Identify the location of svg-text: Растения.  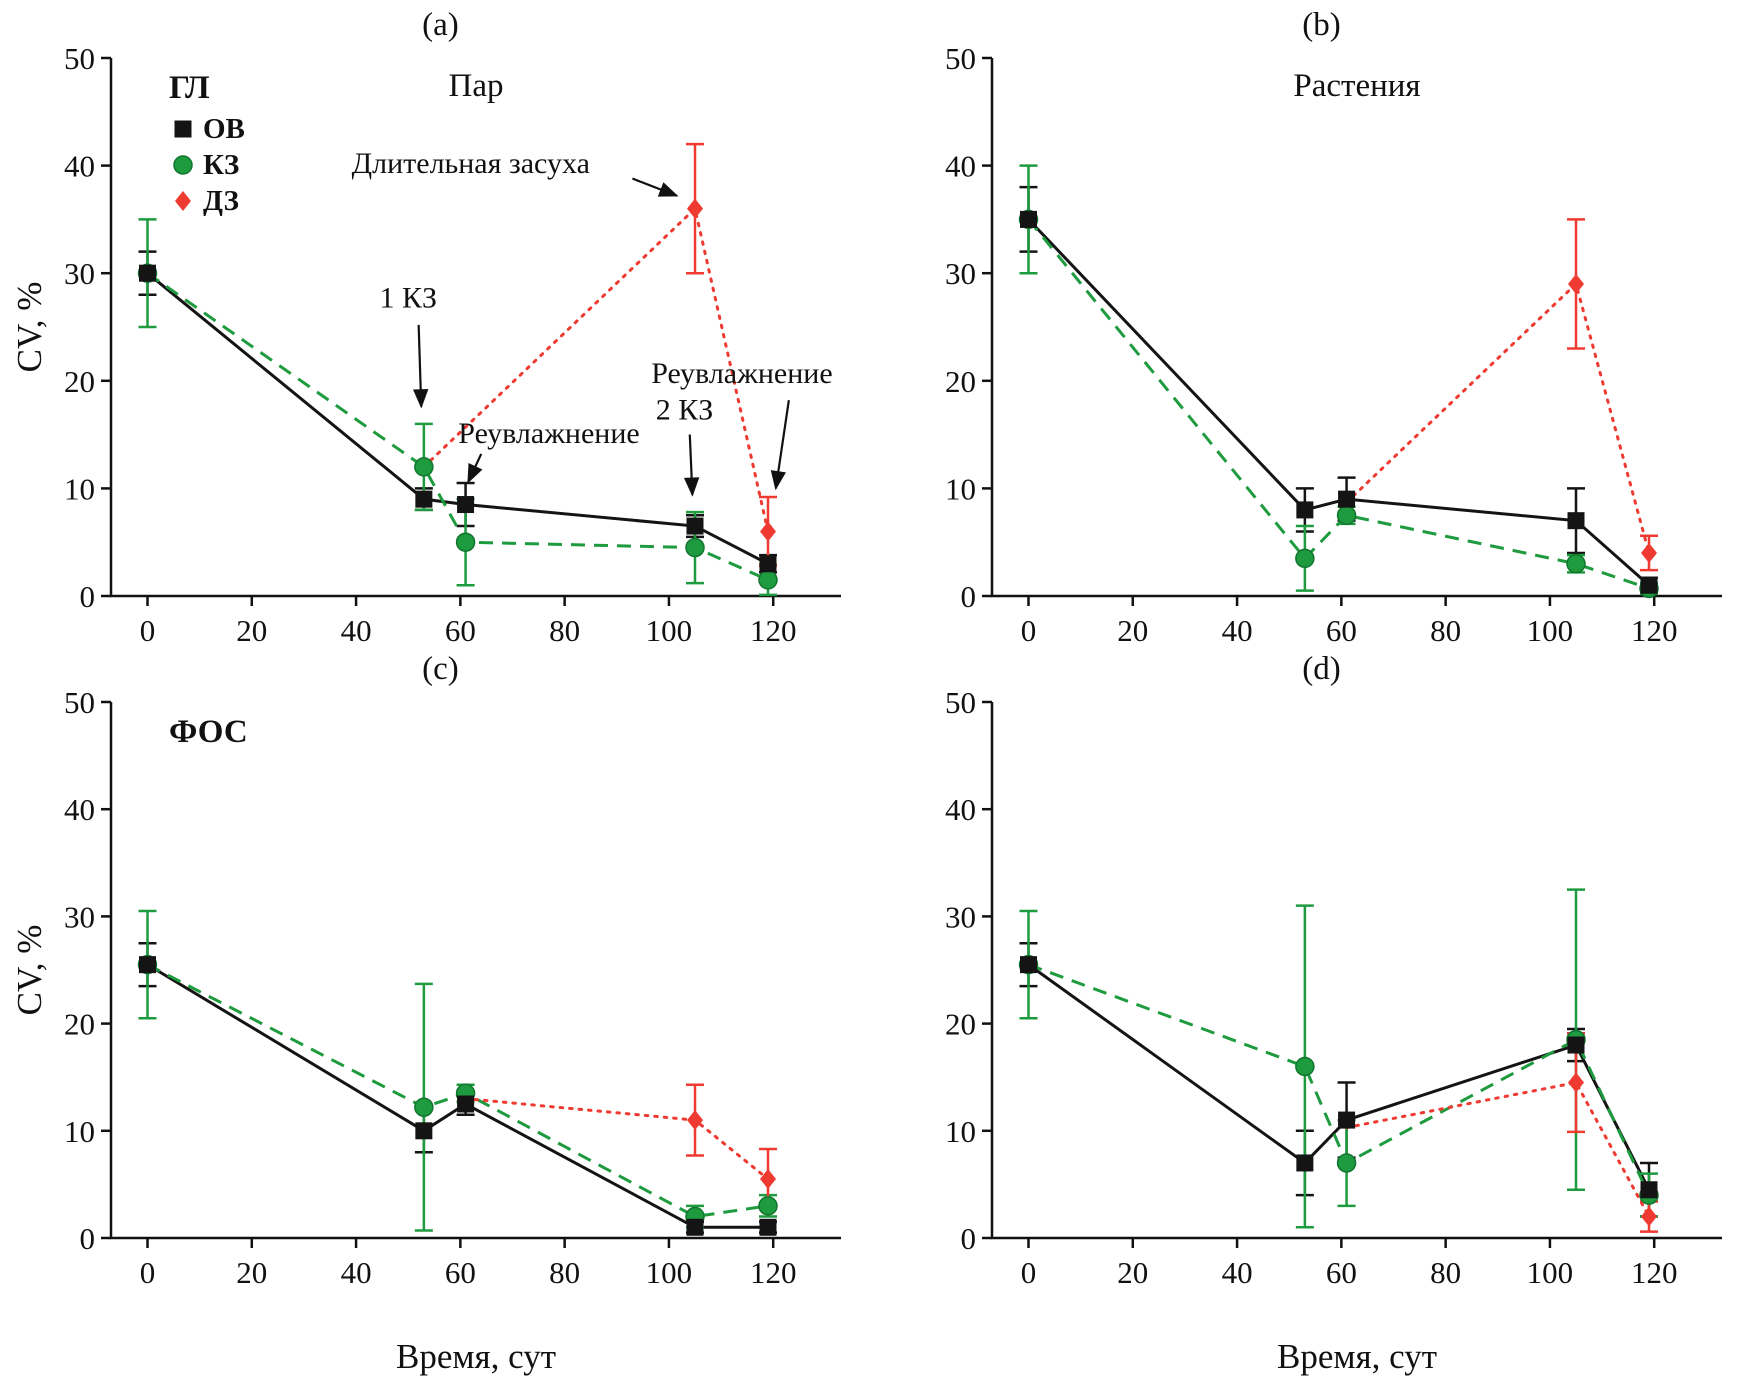
(1356, 86).